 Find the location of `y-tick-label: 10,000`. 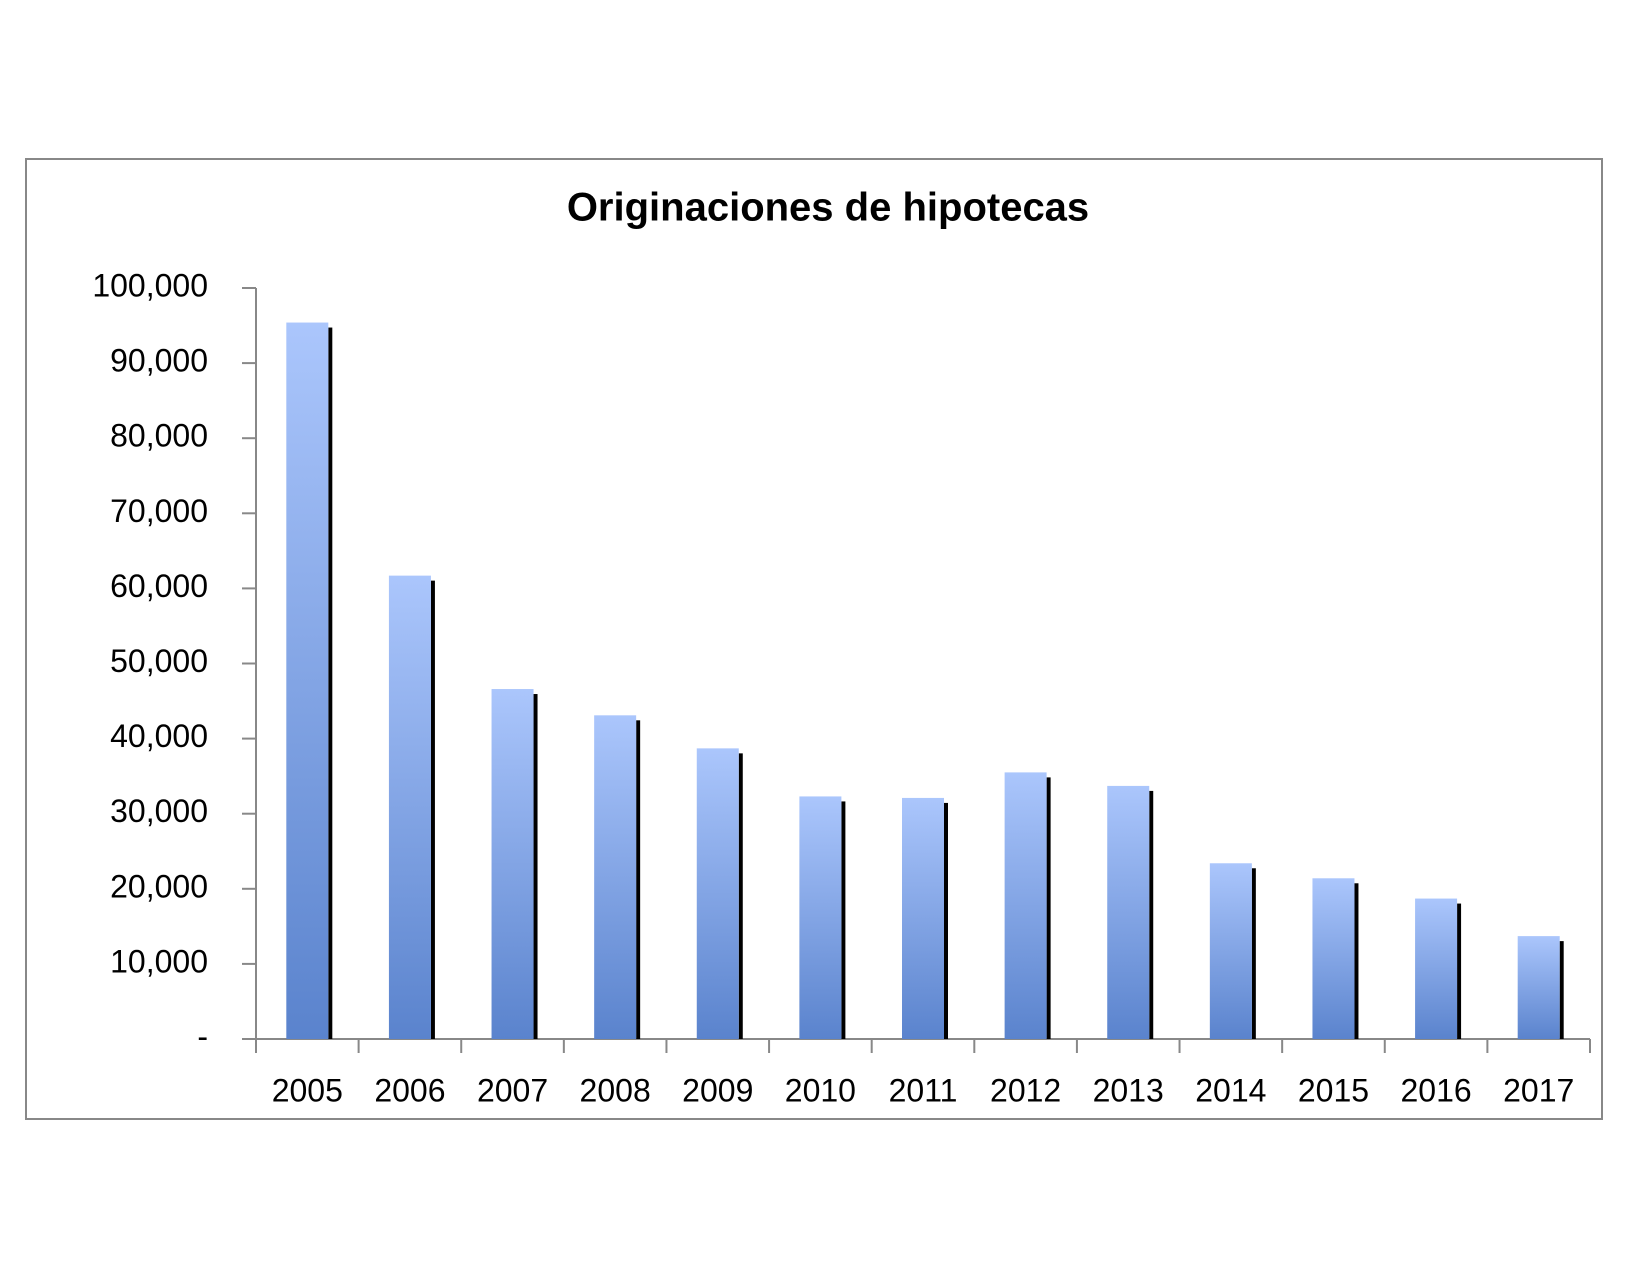

y-tick-label: 10,000 is located at coordinates (159, 961).